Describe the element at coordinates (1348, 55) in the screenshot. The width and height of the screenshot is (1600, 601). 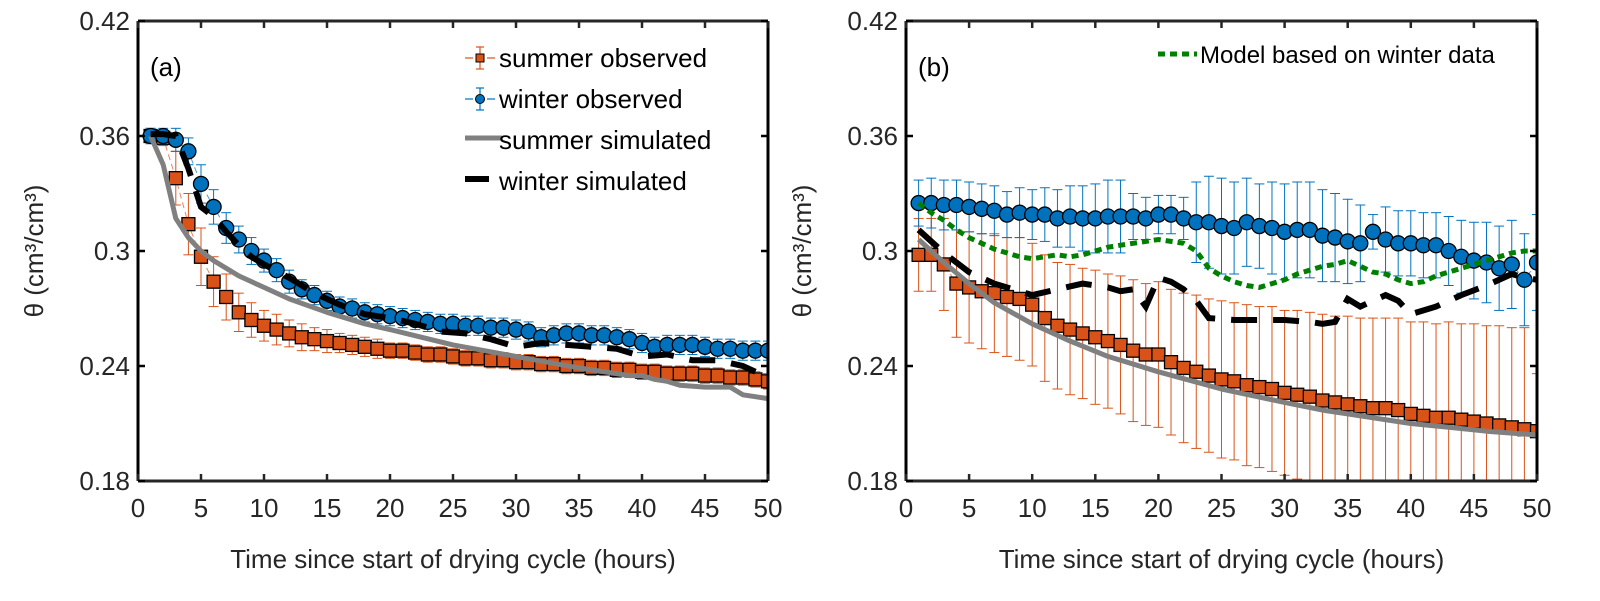
I see `legend-label: Model based on winter data` at that location.